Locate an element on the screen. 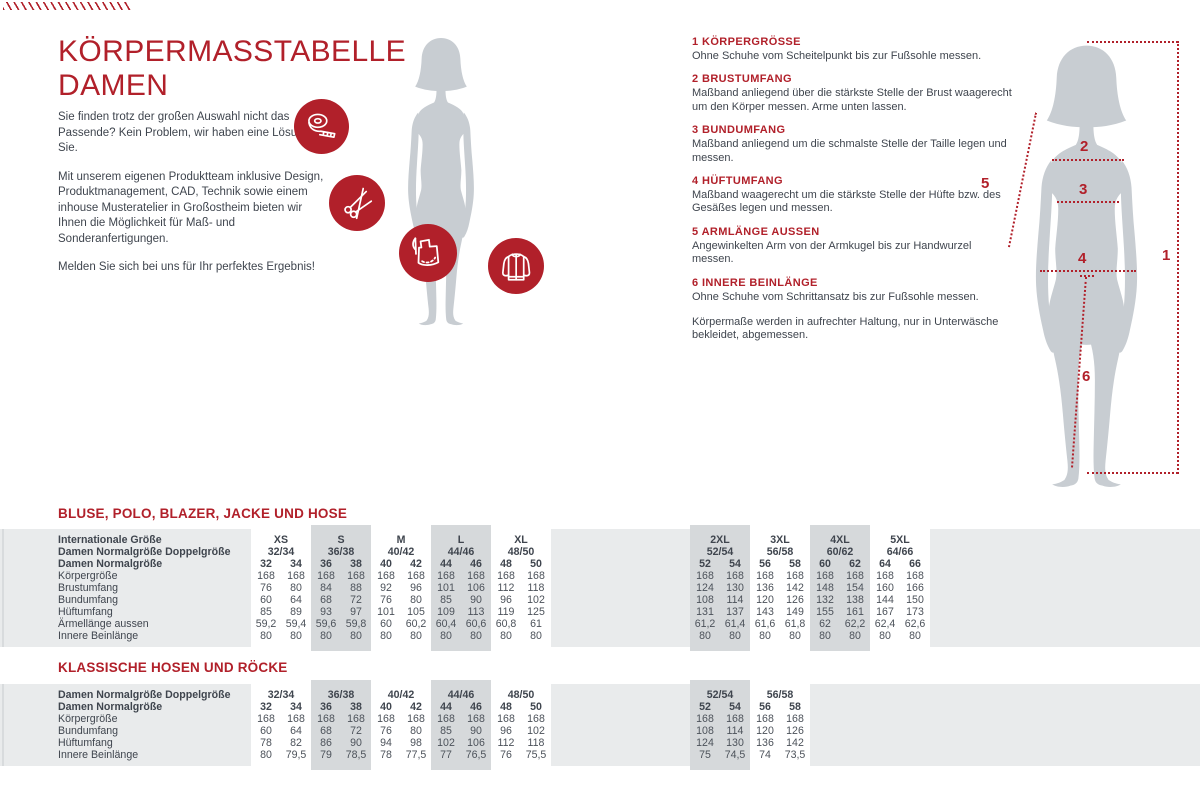  table-cell: 97 is located at coordinates (356, 612).